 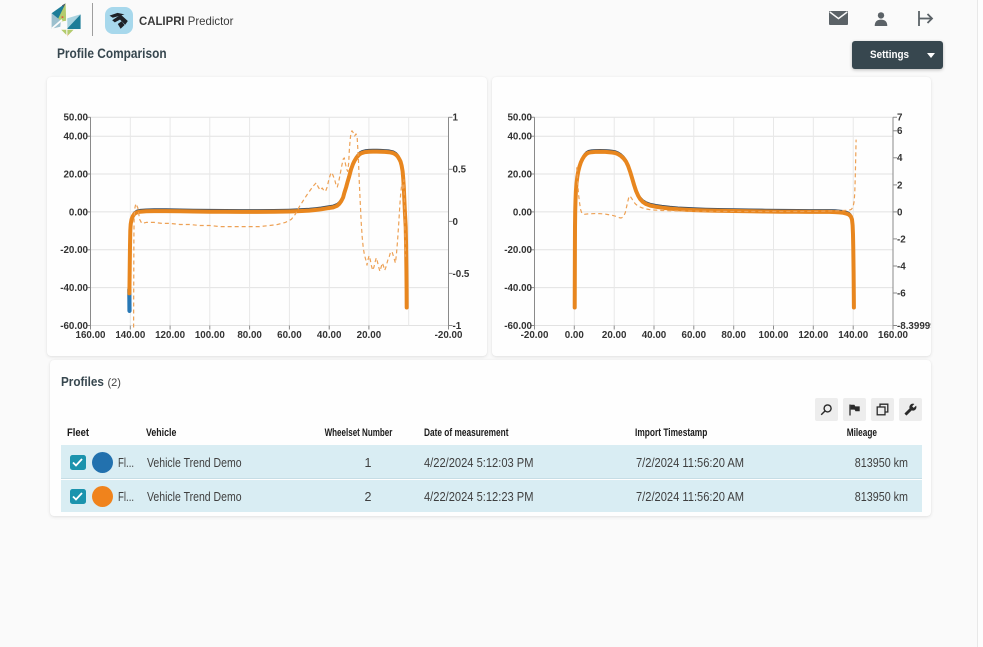 What do you see at coordinates (457, 326) in the screenshot?
I see `svg-text: -1` at bounding box center [457, 326].